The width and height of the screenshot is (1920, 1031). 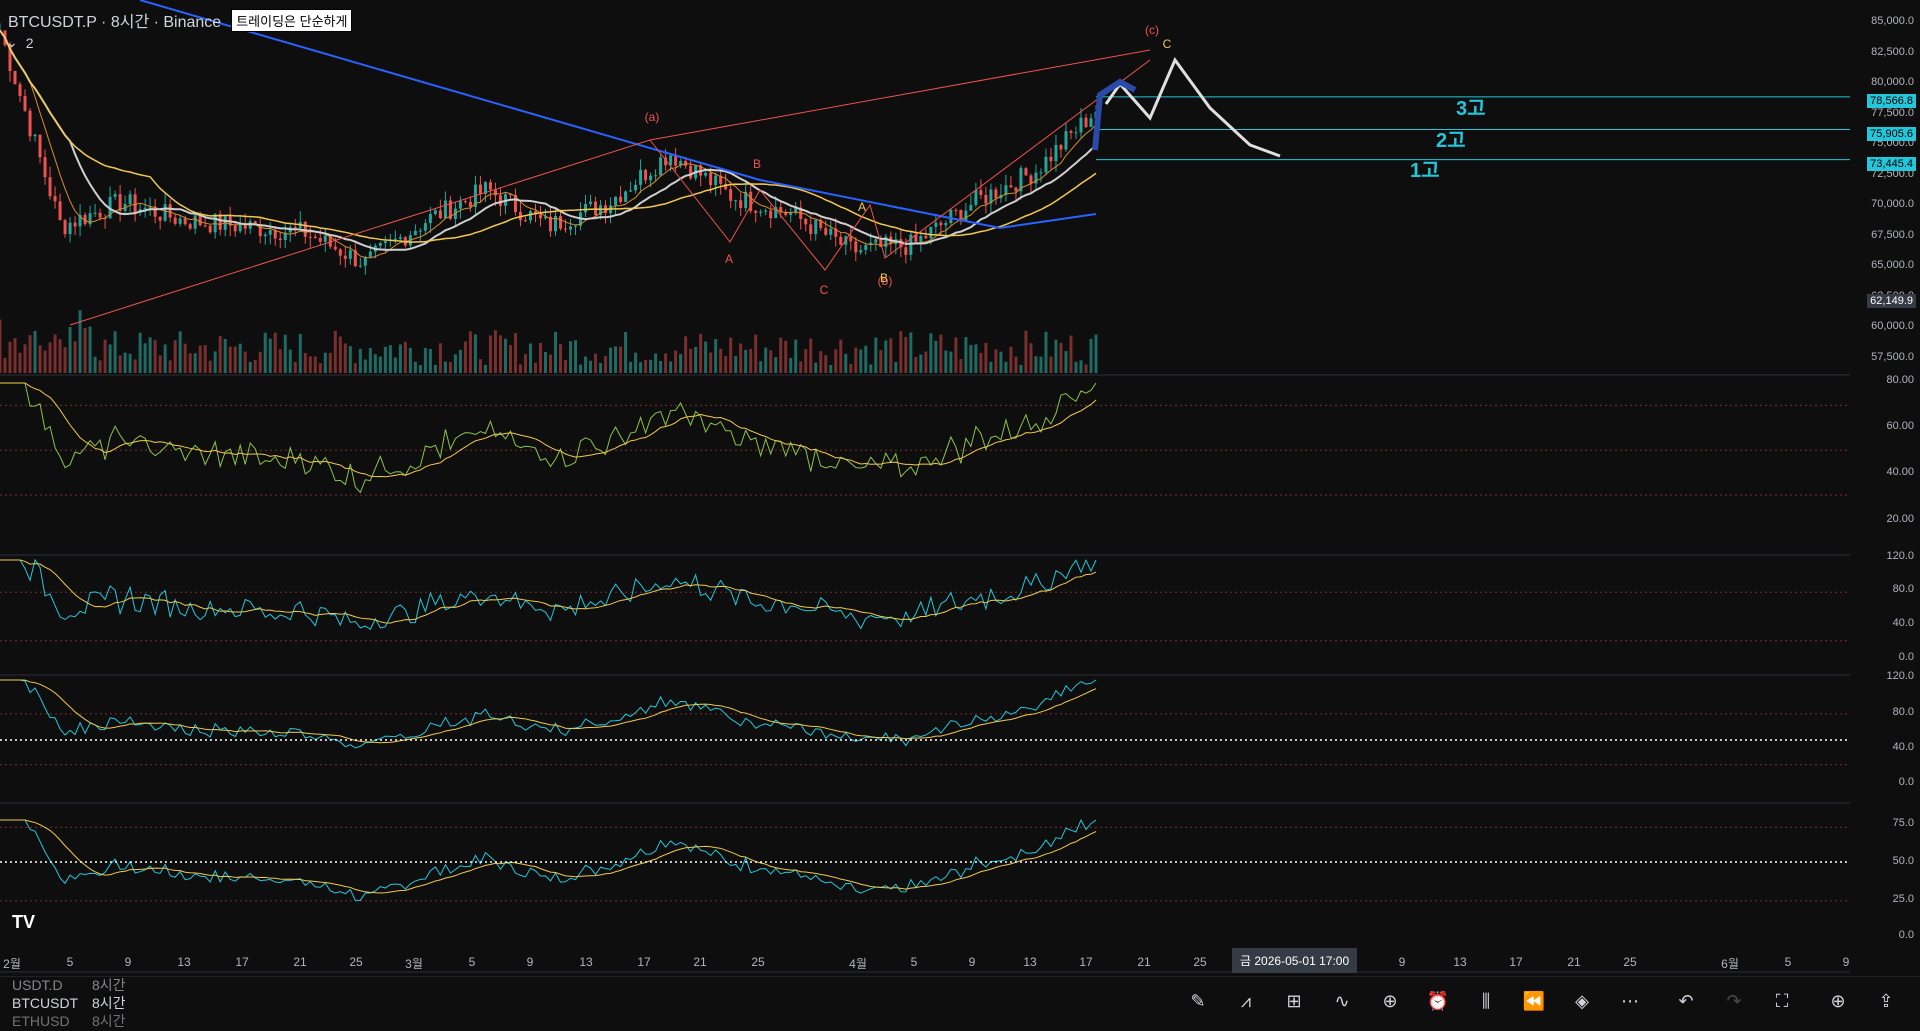 I want to click on ma-white, so click(x=548, y=140).